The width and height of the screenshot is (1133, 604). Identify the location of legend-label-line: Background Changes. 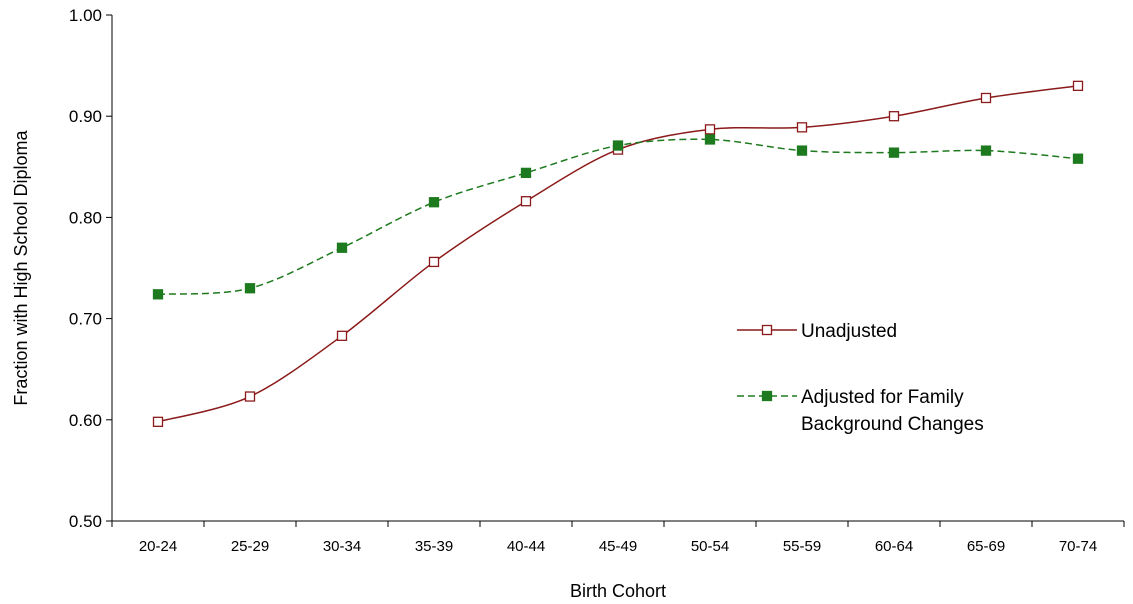
(892, 424).